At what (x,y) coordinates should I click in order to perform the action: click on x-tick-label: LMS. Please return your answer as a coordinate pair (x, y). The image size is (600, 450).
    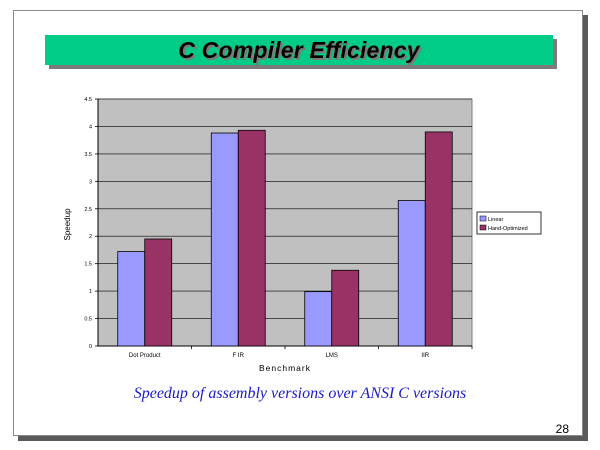
    Looking at the image, I should click on (332, 356).